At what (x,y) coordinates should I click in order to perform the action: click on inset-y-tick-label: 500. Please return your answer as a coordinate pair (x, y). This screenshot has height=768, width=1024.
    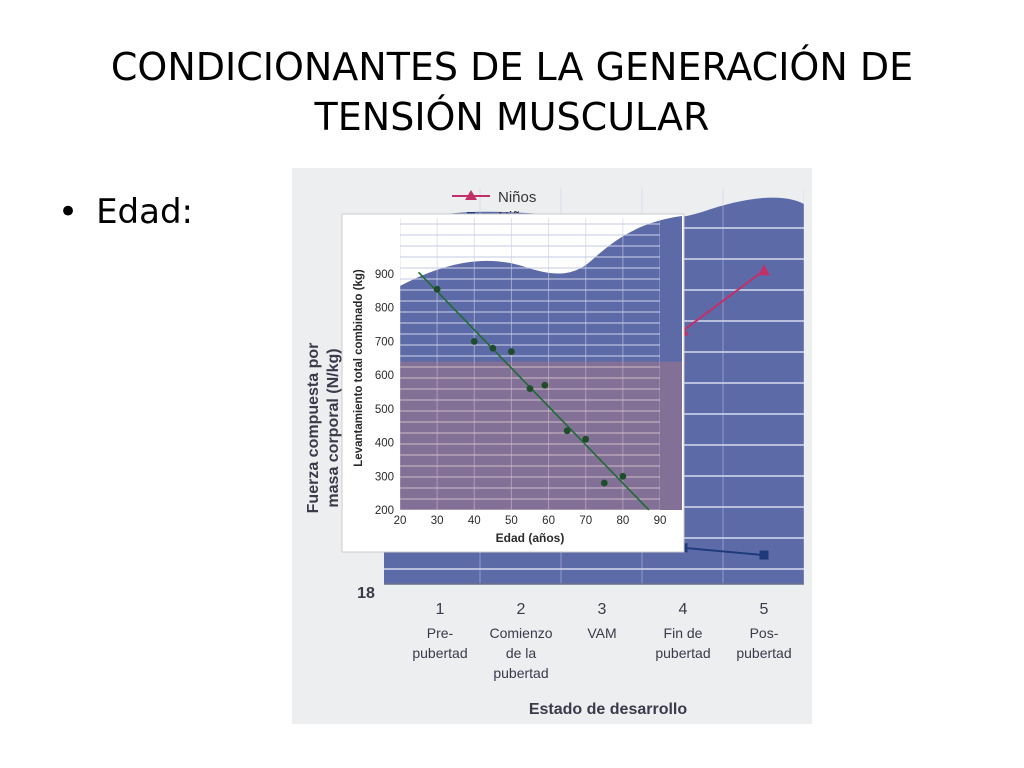
    Looking at the image, I should click on (384, 410).